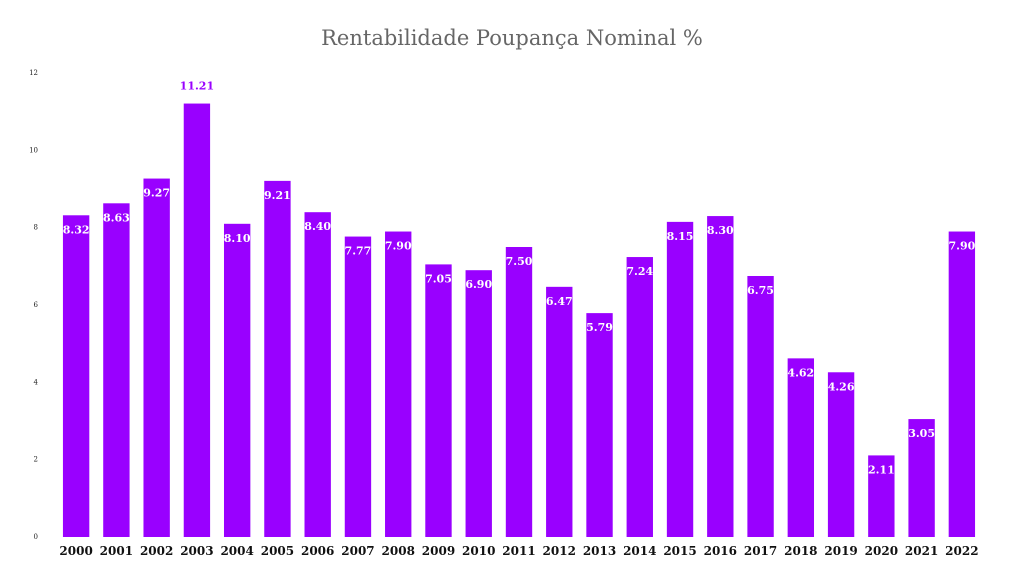 Image resolution: width=1024 pixels, height=586 pixels. Describe the element at coordinates (478, 551) in the screenshot. I see `x-tick-label-2010: 2010` at that location.